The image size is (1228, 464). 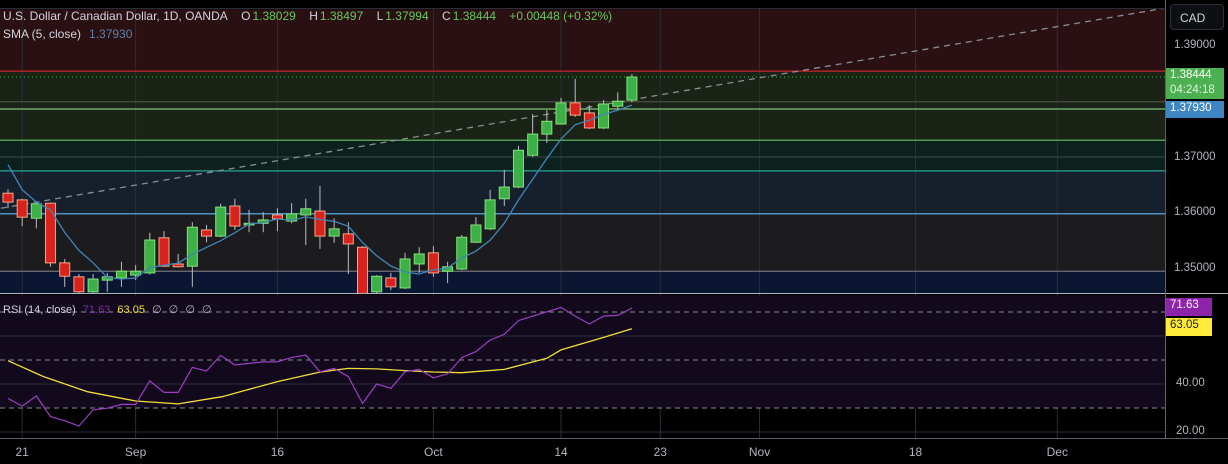 I want to click on high-label: H, so click(x=313, y=16).